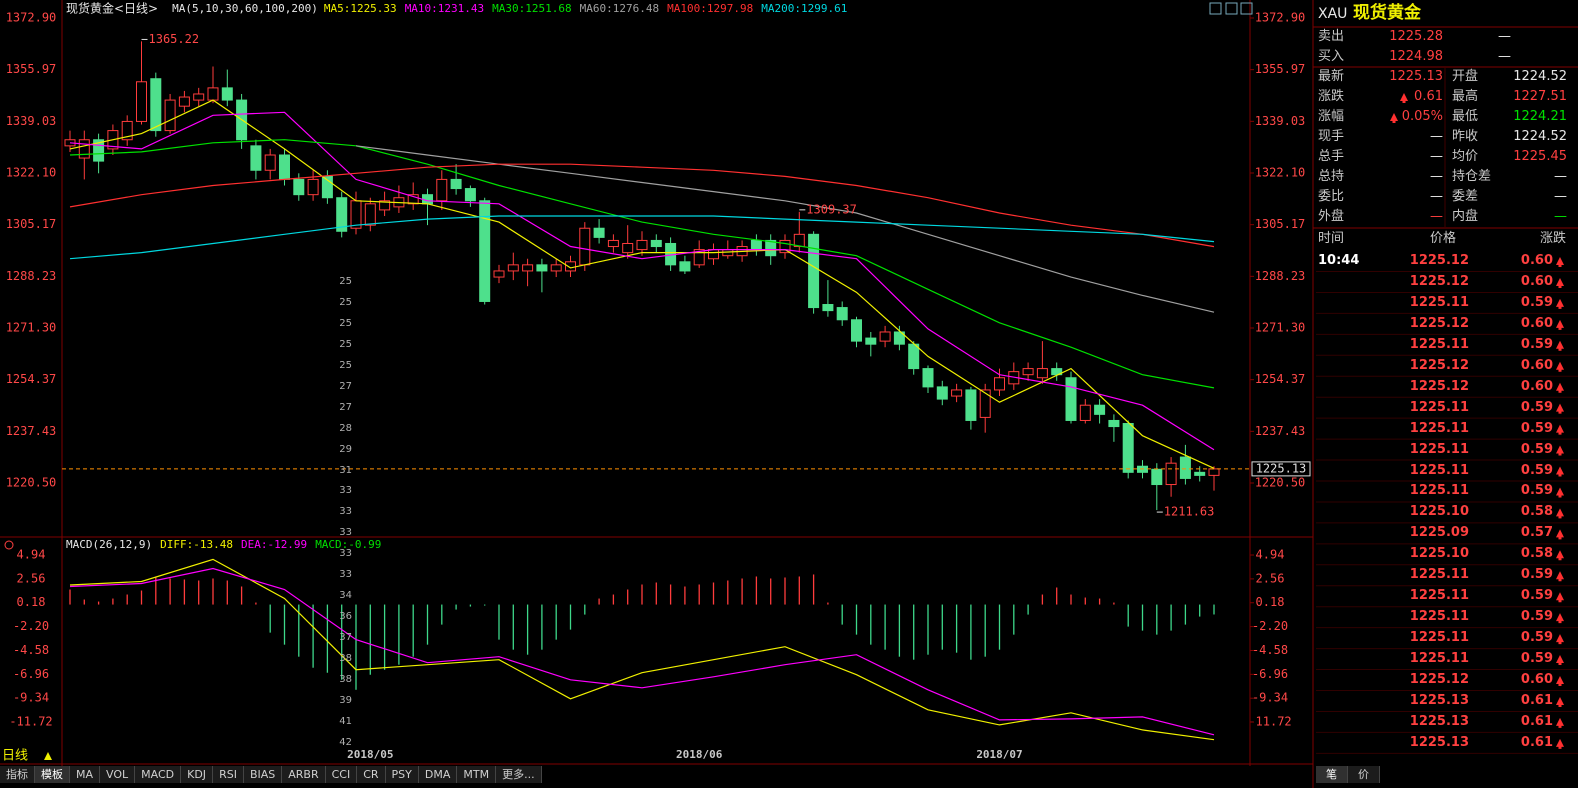 The height and width of the screenshot is (788, 1578). What do you see at coordinates (1536, 533) in the screenshot?
I see `trade-change: 0.57` at bounding box center [1536, 533].